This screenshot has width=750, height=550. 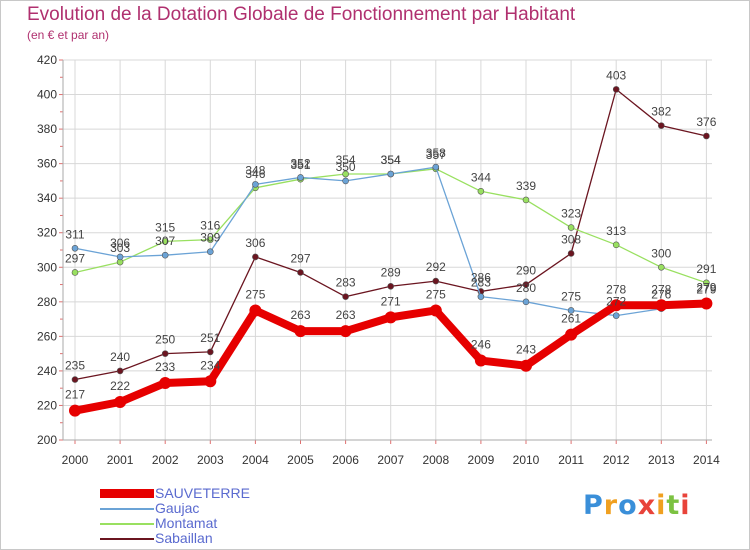 I want to click on data-label-sabaillan: 289, so click(x=391, y=272).